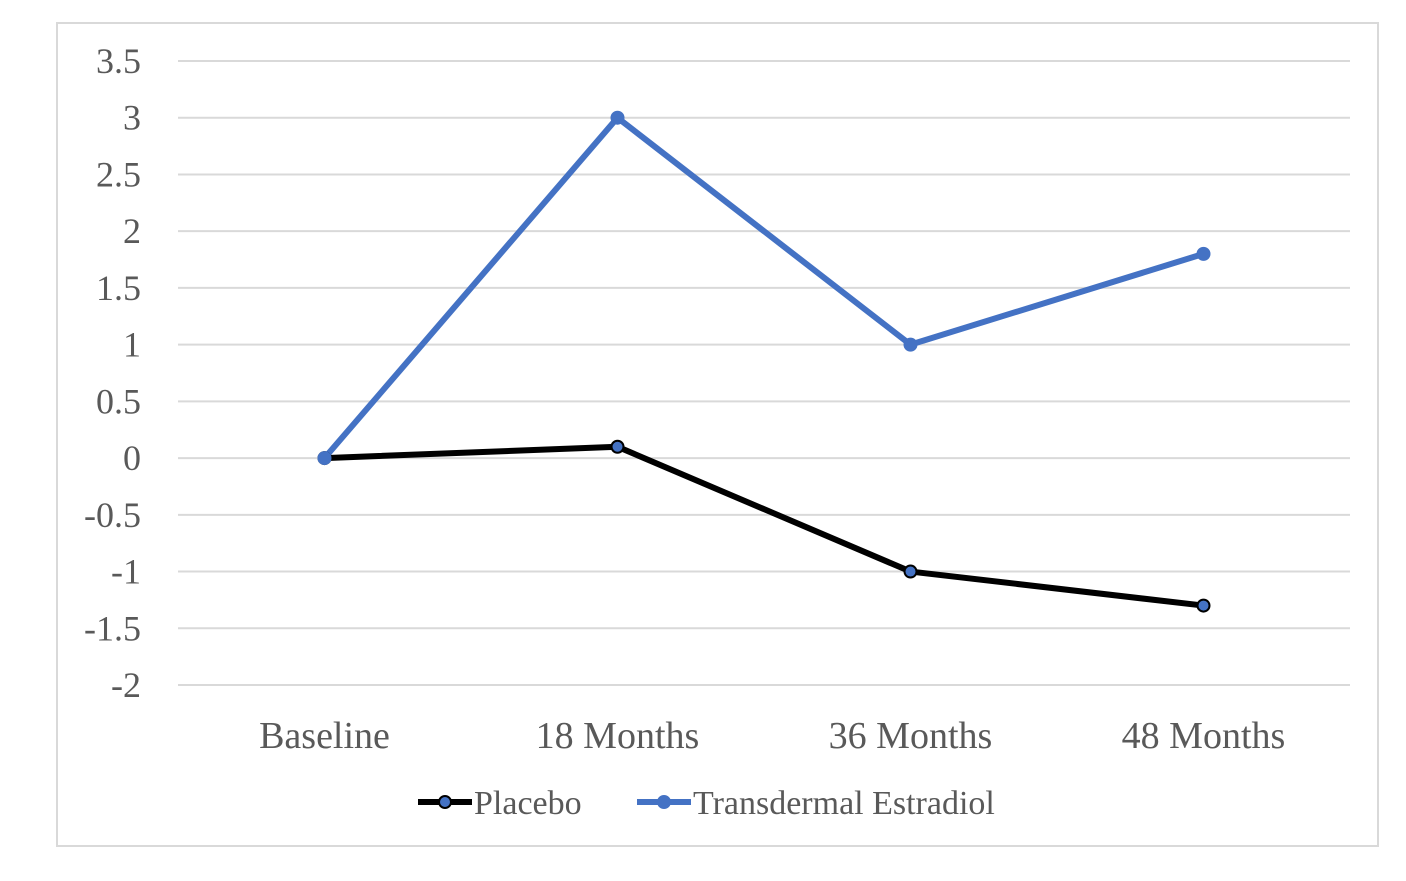  I want to click on legend-label: Transdermal Estradiol, so click(844, 803).